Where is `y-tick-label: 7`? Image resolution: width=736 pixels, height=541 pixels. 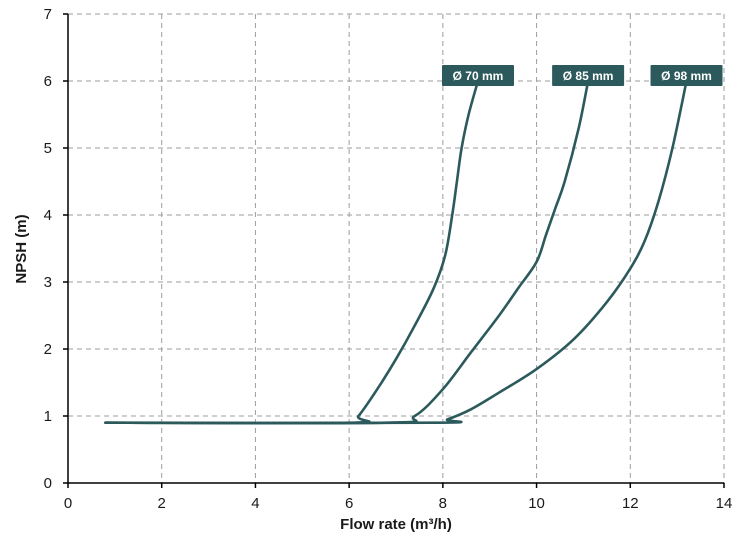 y-tick-label: 7 is located at coordinates (48, 14).